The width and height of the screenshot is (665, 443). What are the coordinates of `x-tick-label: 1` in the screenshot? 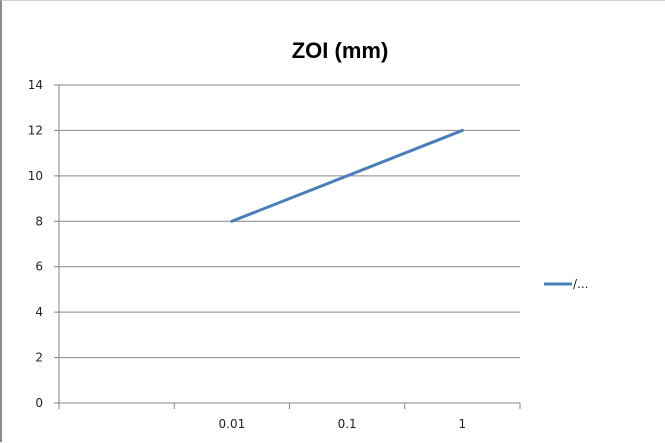 It's located at (463, 424).